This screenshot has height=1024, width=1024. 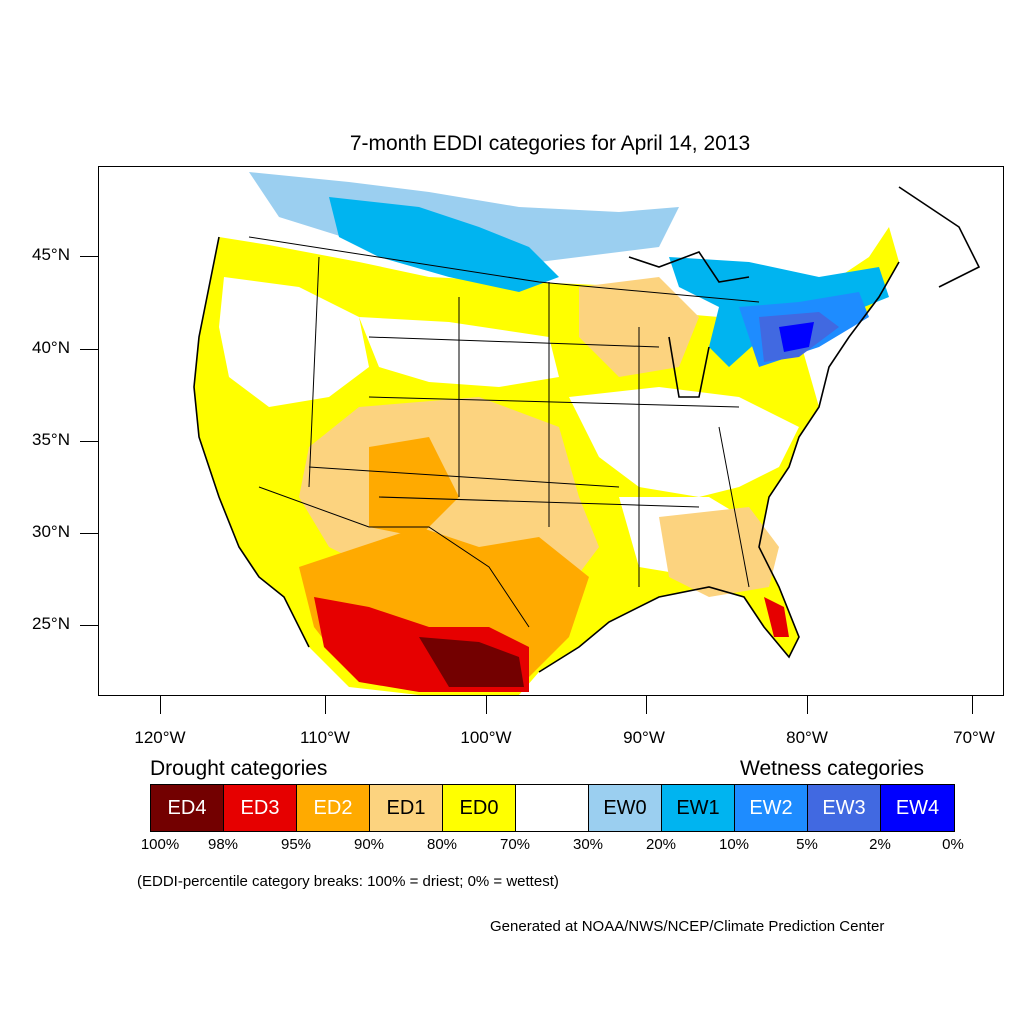 I want to click on percent-break-label: 10%, so click(x=734, y=844).